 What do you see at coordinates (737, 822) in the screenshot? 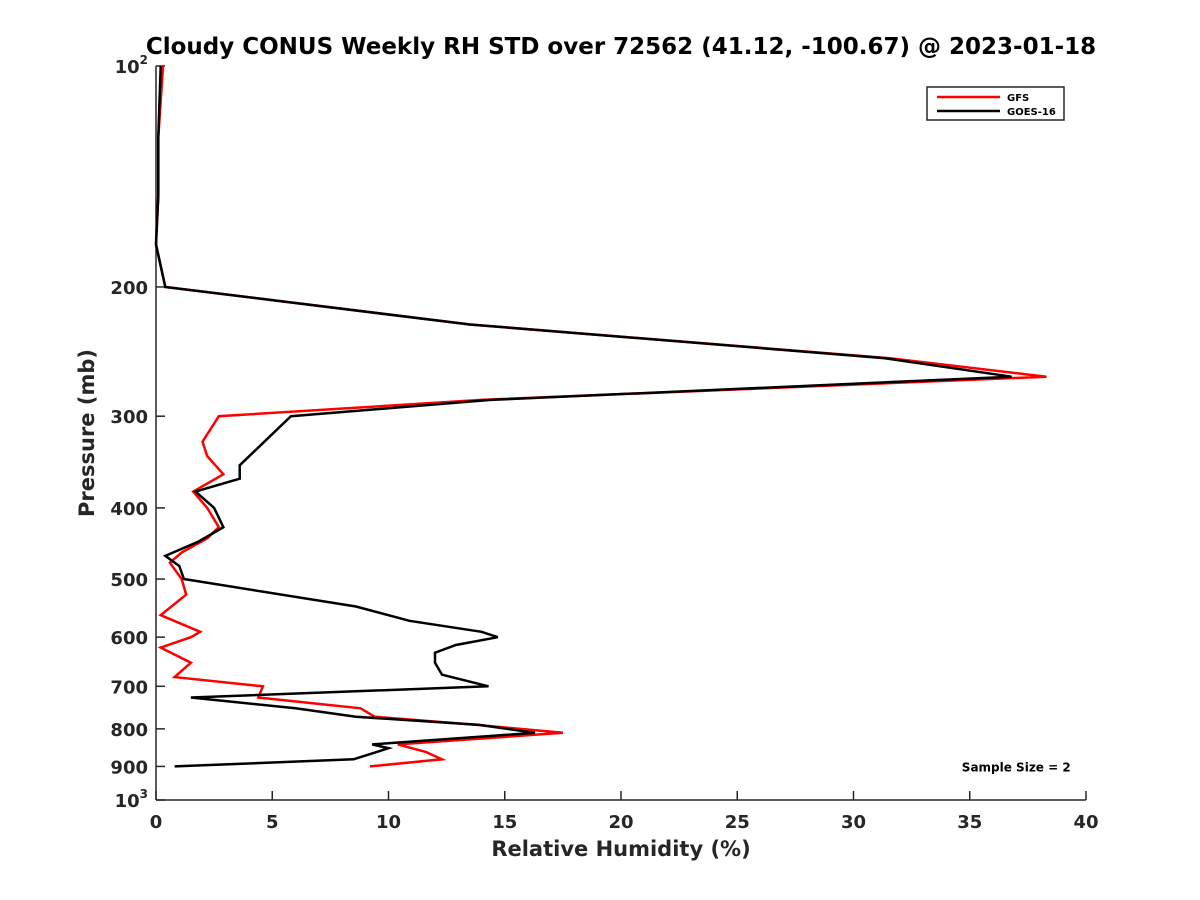
I see `x-tick-label: 25` at bounding box center [737, 822].